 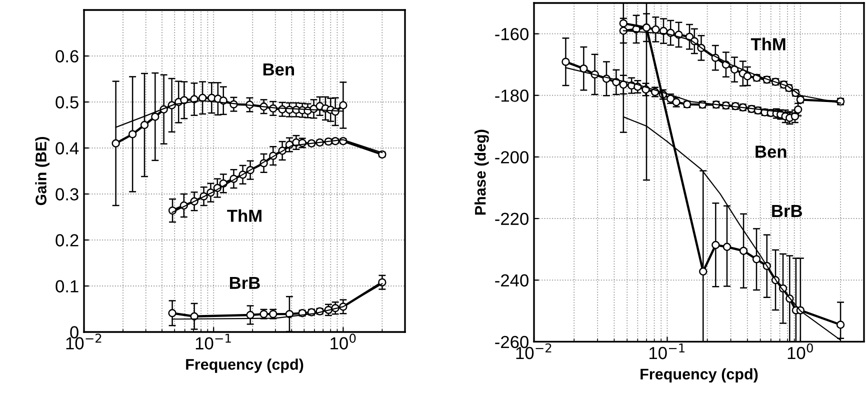 What do you see at coordinates (42, 171) in the screenshot?
I see `y-axis-title: Gain (BE)` at bounding box center [42, 171].